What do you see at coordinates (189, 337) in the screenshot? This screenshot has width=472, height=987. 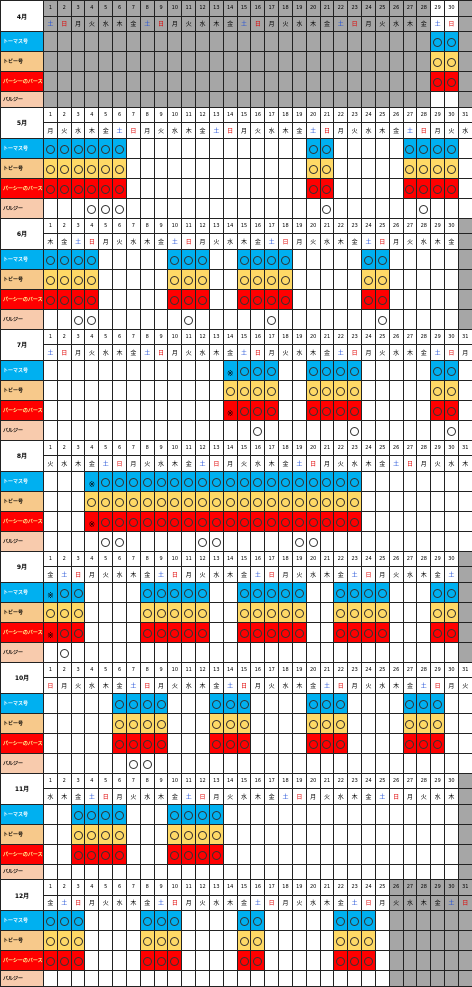 I see `day-number: 11` at bounding box center [189, 337].